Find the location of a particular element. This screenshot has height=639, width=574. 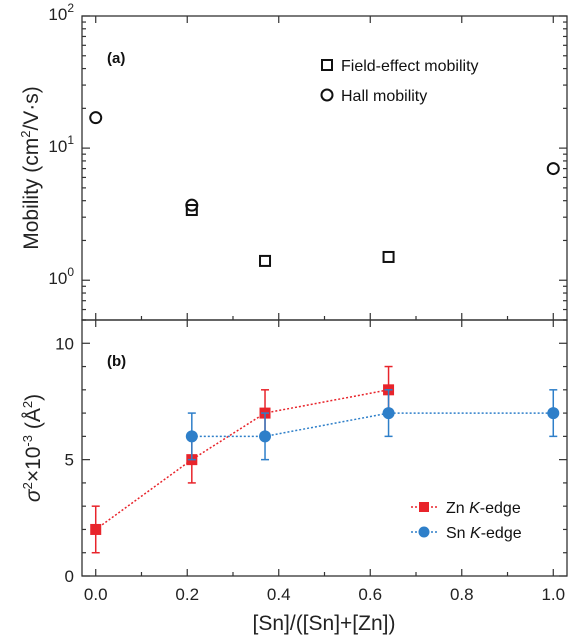

panel-b-x-tick-label: 1.0 is located at coordinates (553, 594).